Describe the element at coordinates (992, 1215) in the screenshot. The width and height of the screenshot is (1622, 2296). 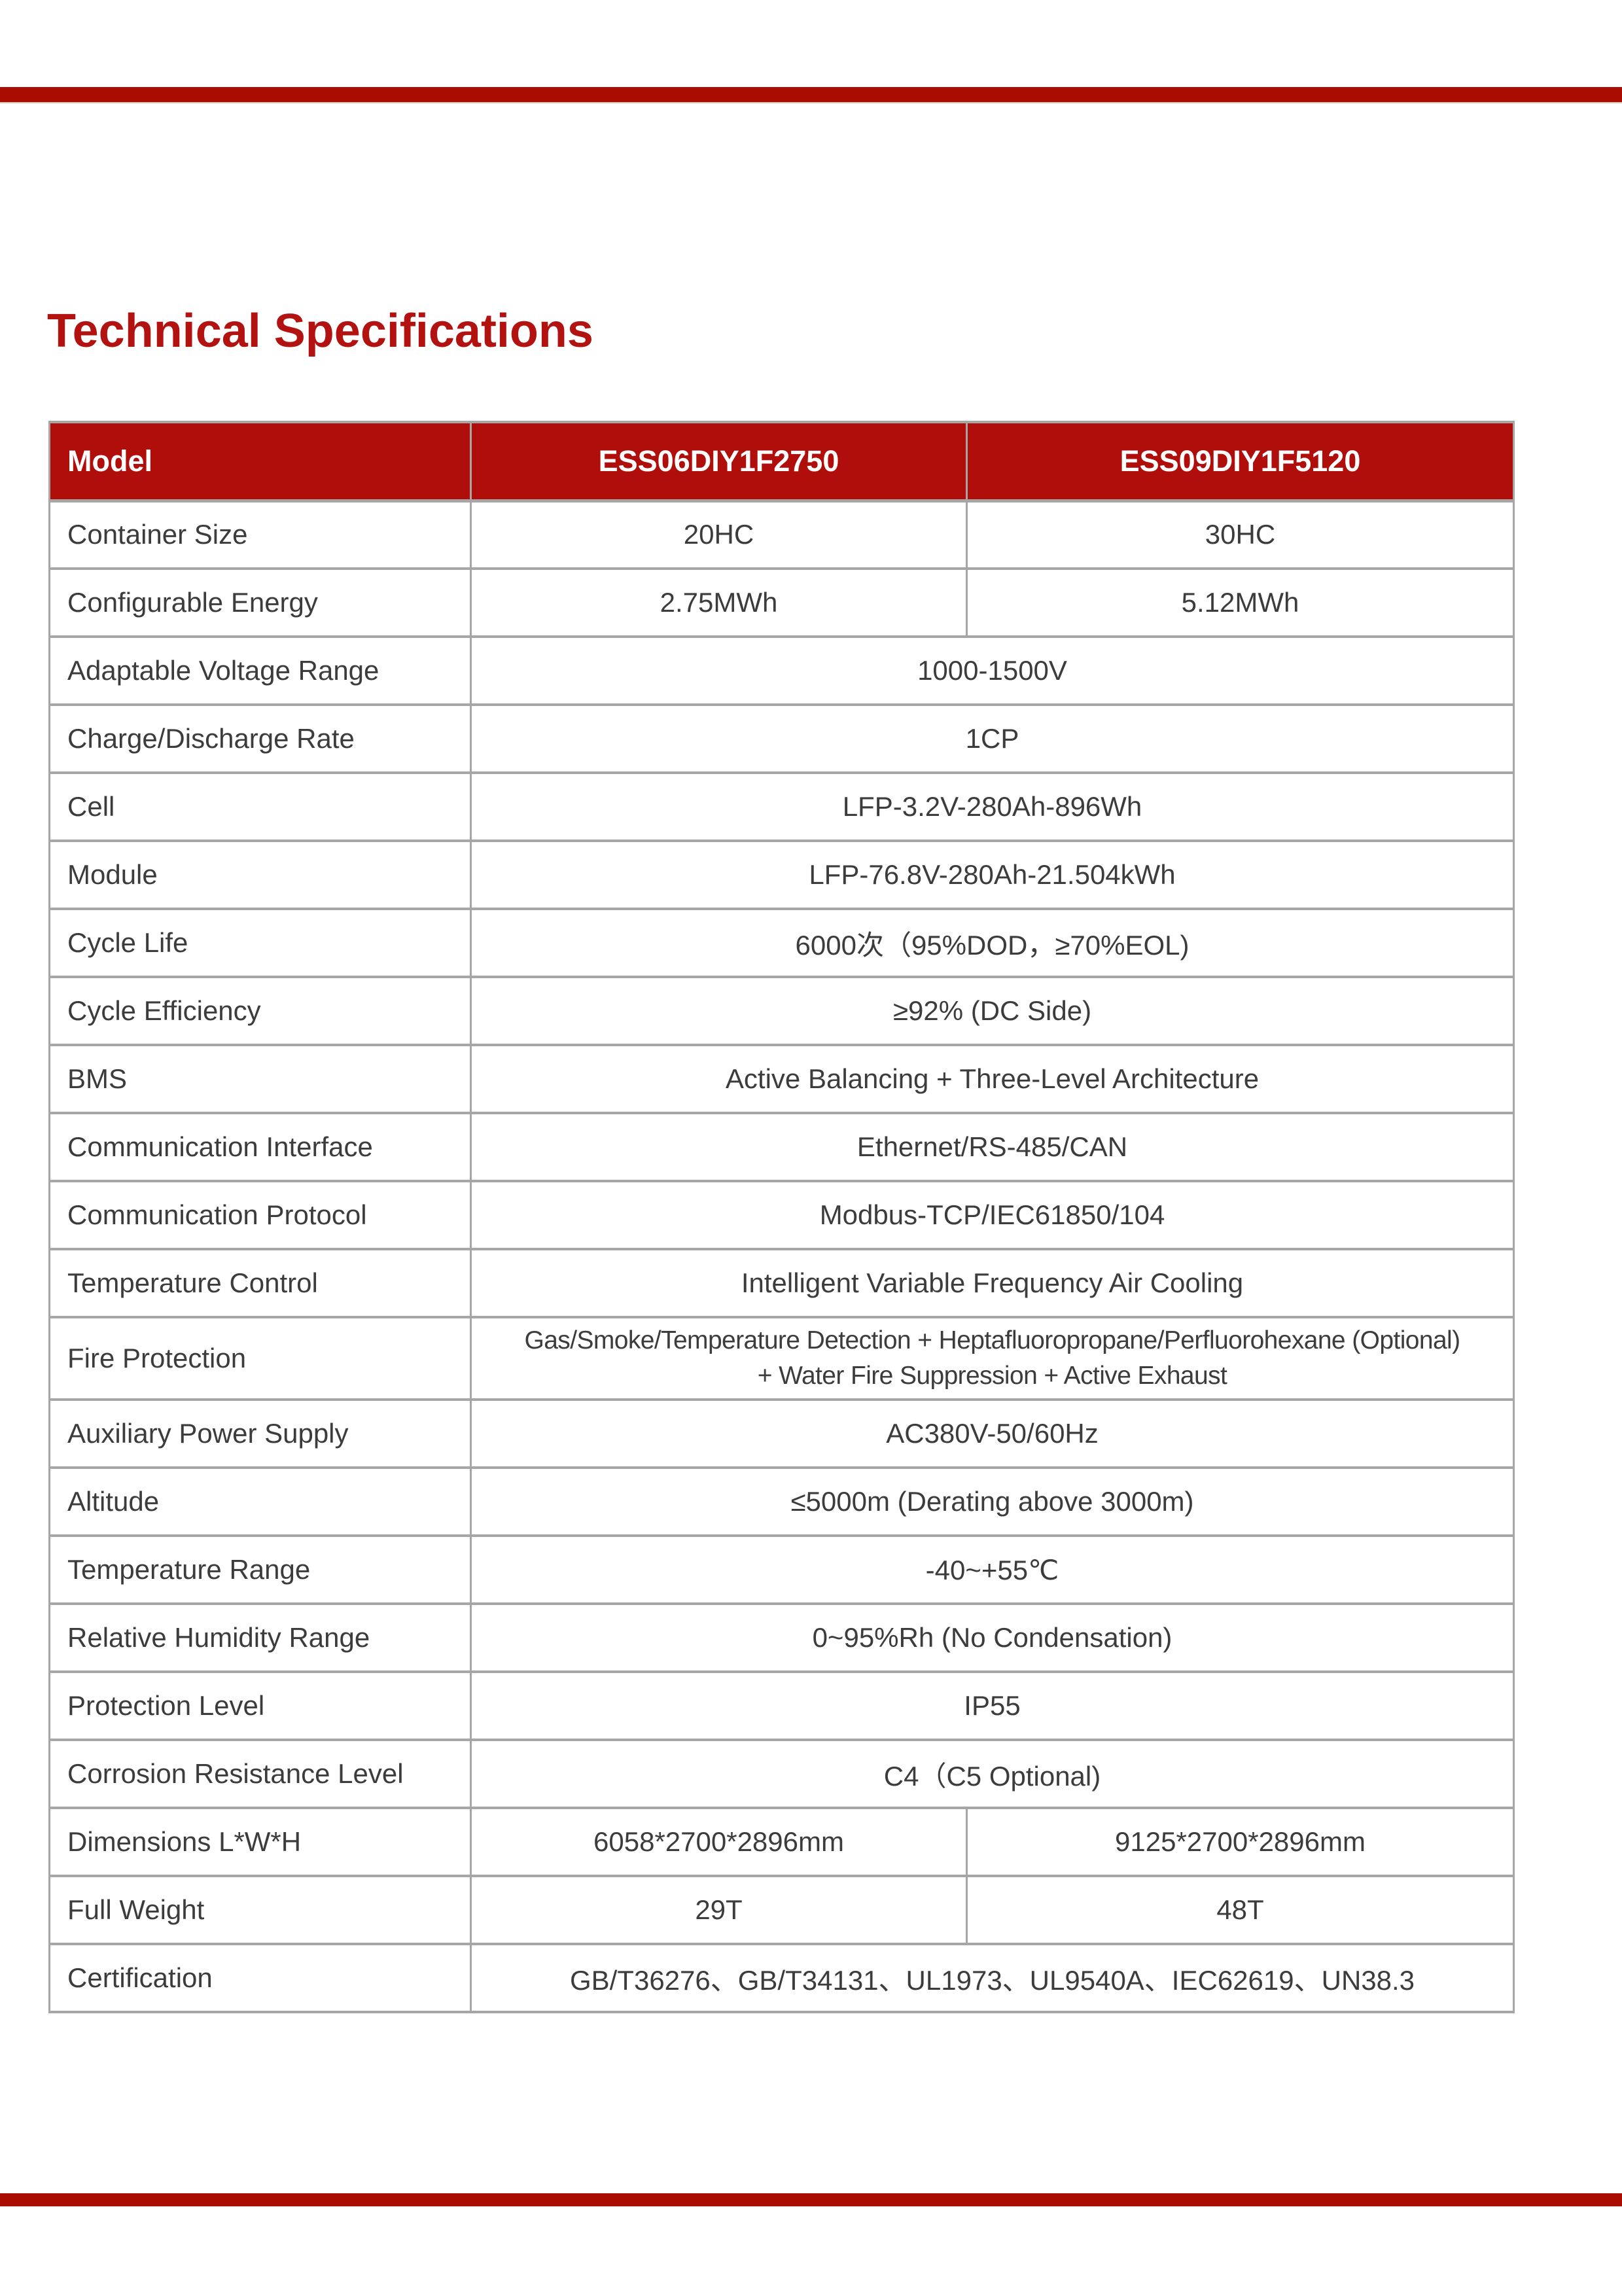
I see `spec-value: Modbus-TCP/IEC61850/104` at that location.